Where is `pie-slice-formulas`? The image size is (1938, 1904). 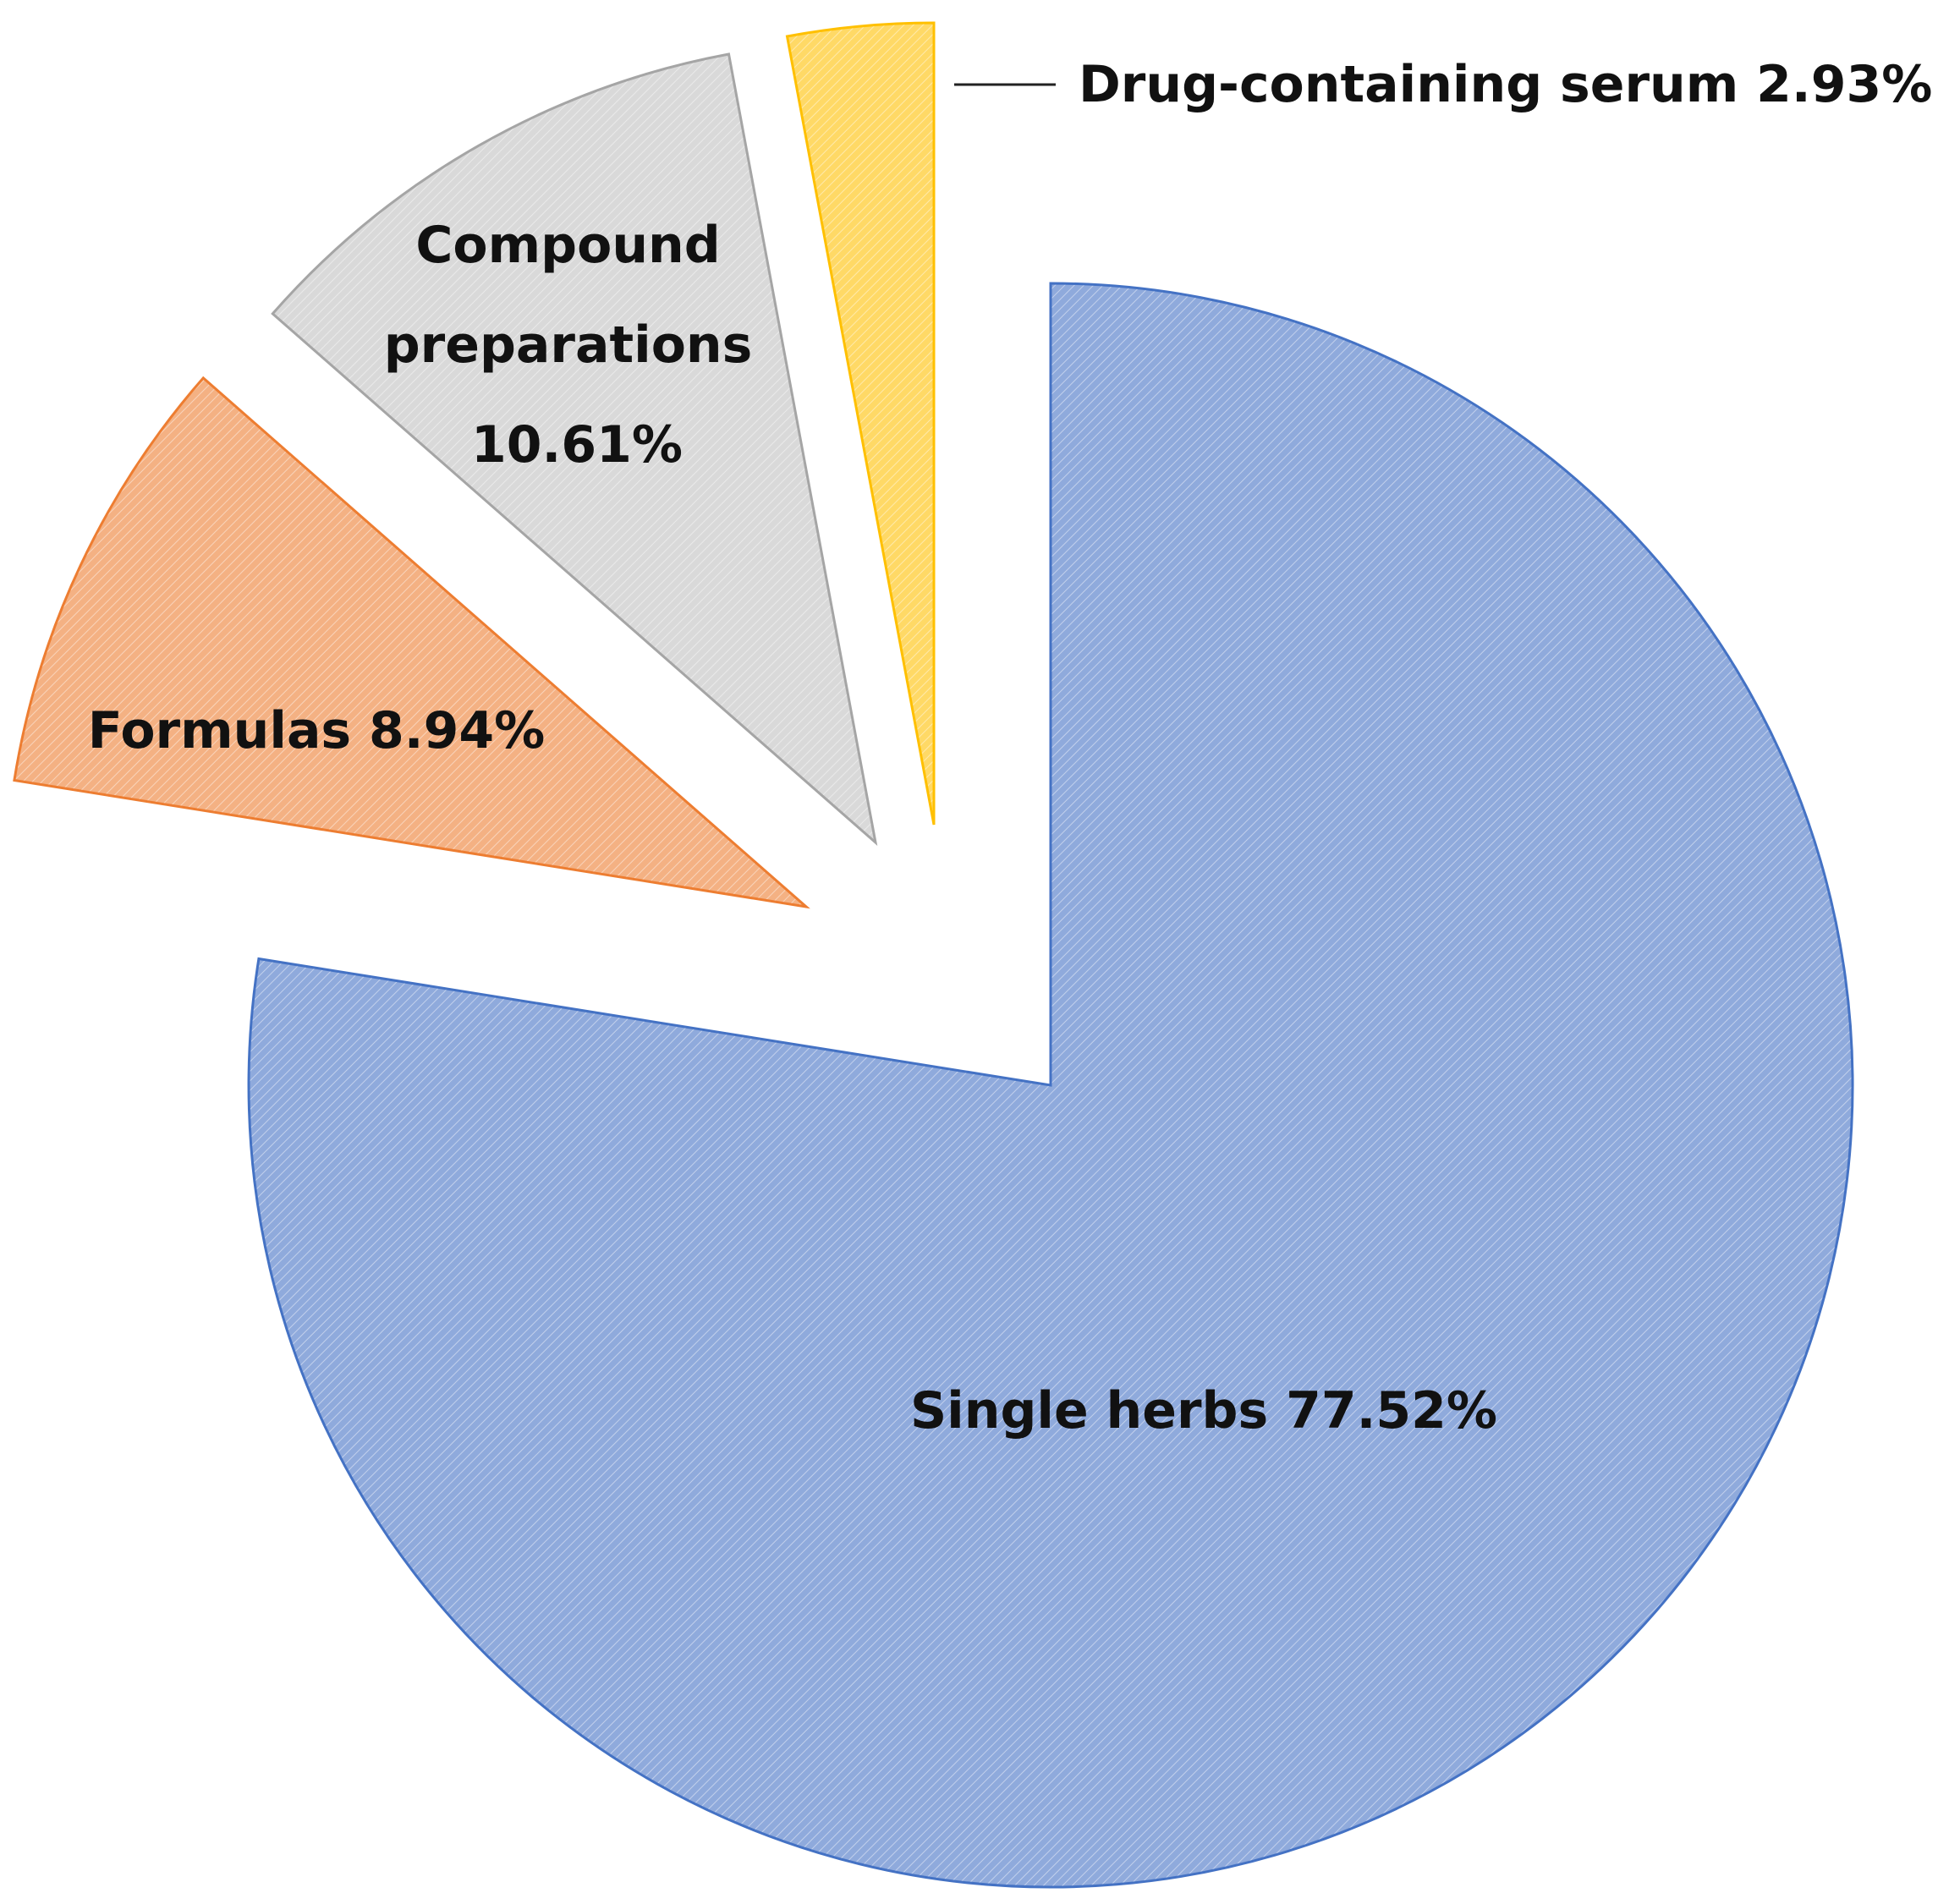 pie-slice-formulas is located at coordinates (411, 642).